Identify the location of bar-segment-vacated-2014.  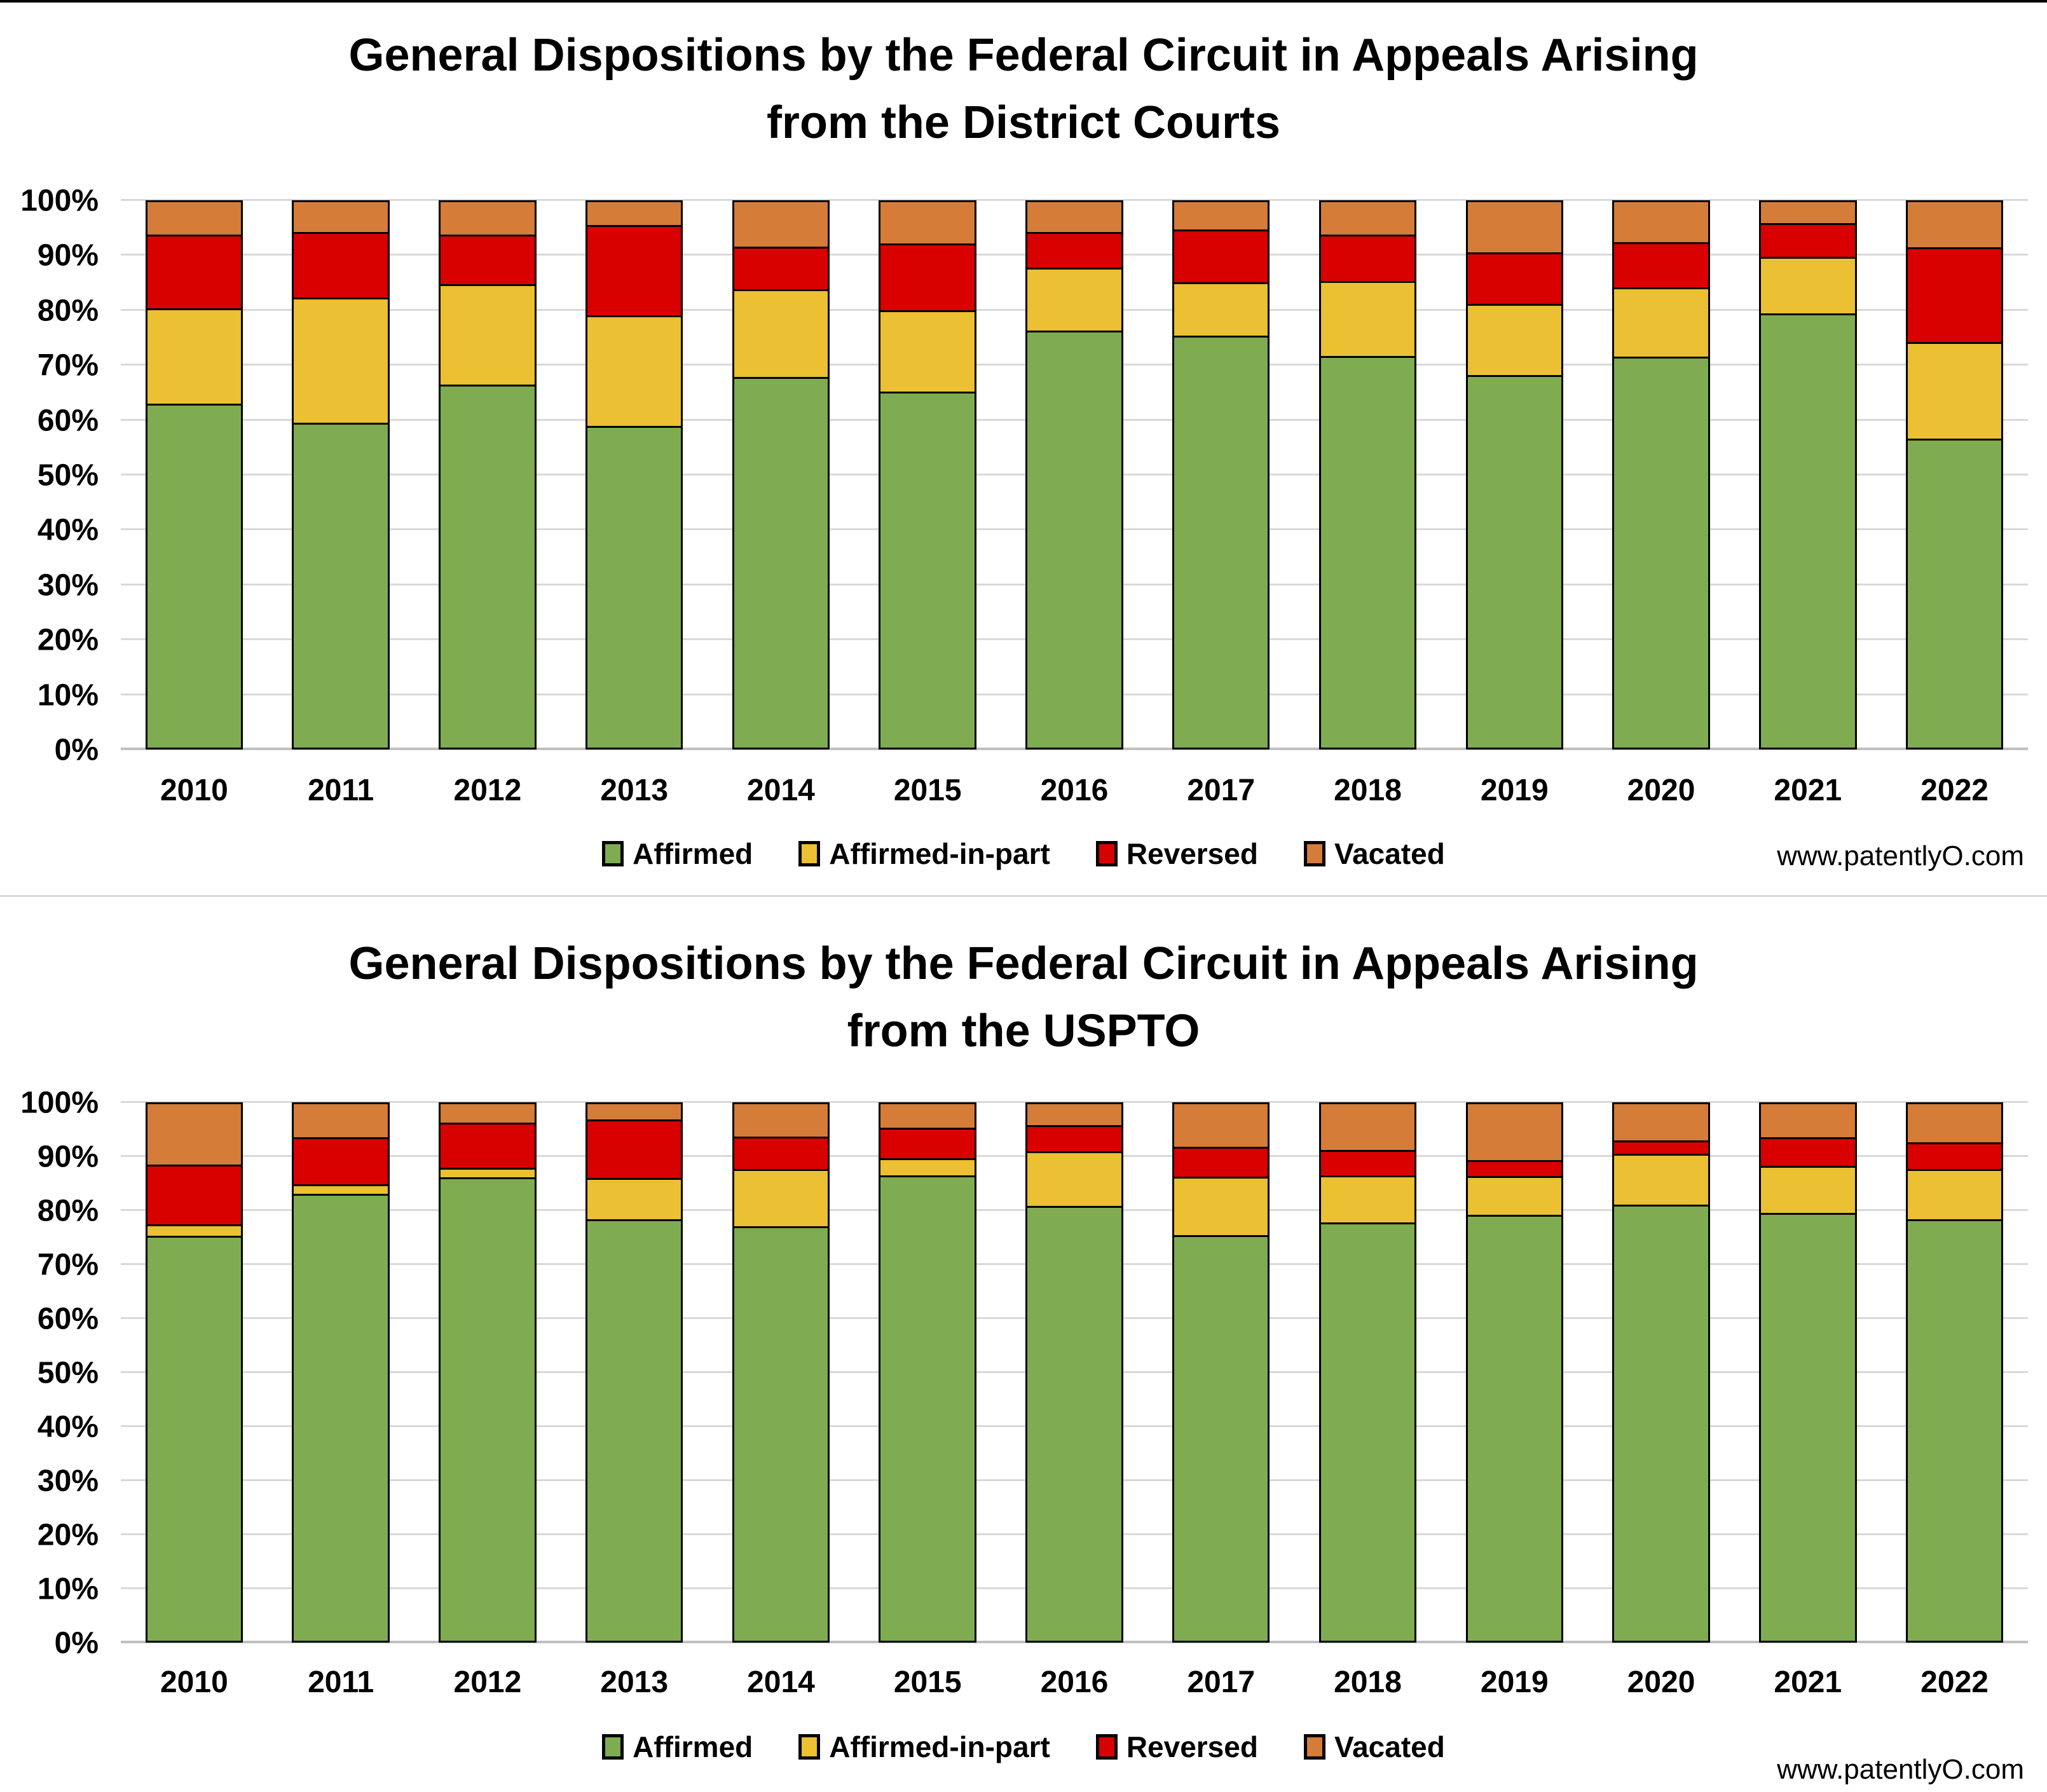
(781, 224).